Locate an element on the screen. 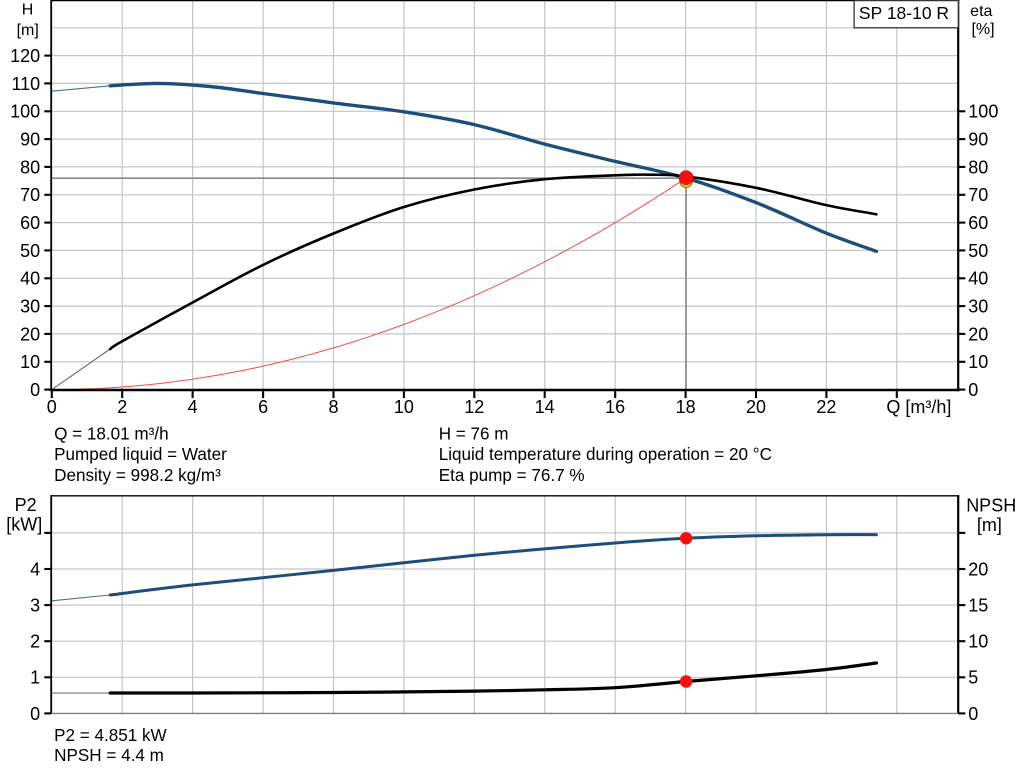  svg-text: 16 is located at coordinates (615, 407).